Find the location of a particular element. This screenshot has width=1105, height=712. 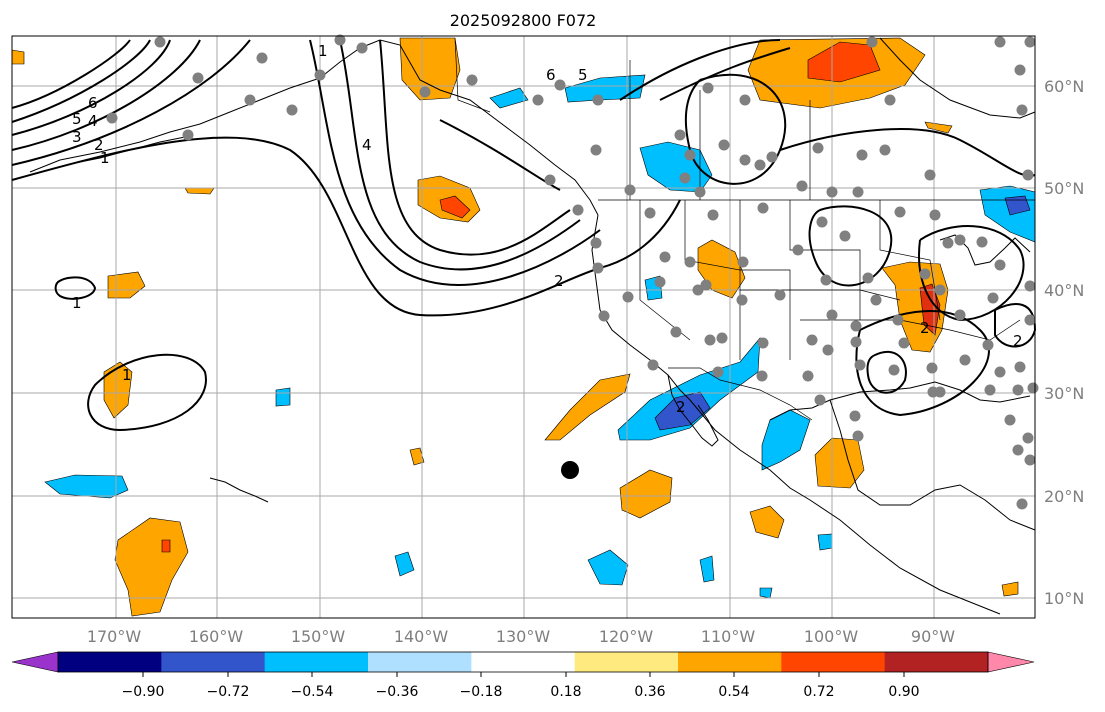

colorbar-tick-label: 0.72 is located at coordinates (818, 692).